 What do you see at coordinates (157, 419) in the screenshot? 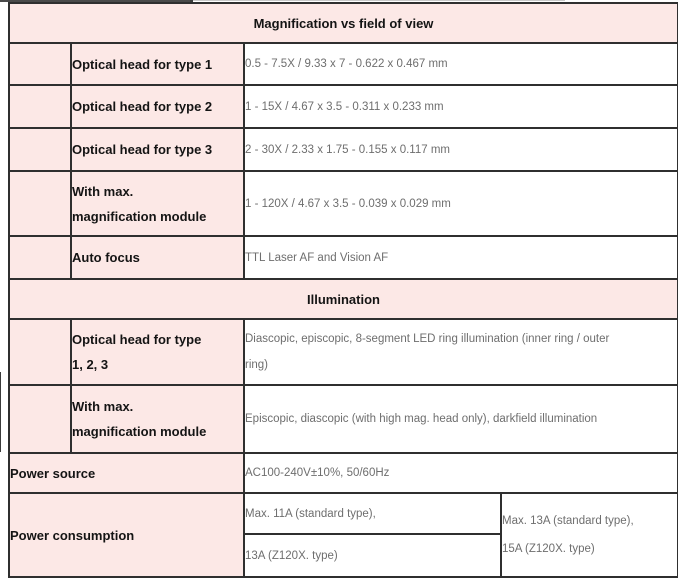
I see `row-label-max-magnification-module-illumination: With max. magnification module` at bounding box center [157, 419].